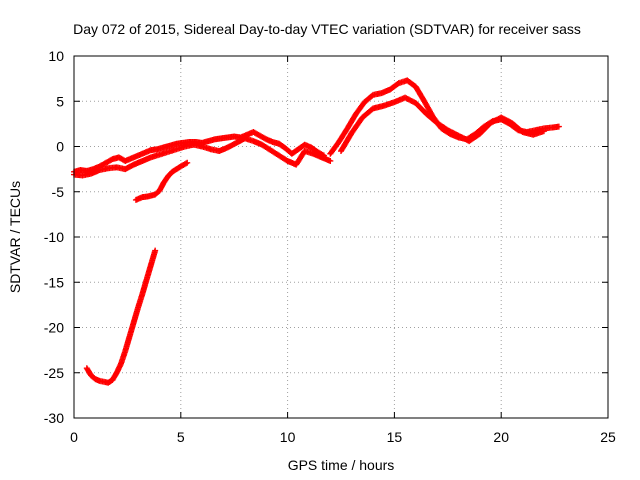 The width and height of the screenshot is (640, 480). I want to click on y-tick-label: -20, so click(54, 328).